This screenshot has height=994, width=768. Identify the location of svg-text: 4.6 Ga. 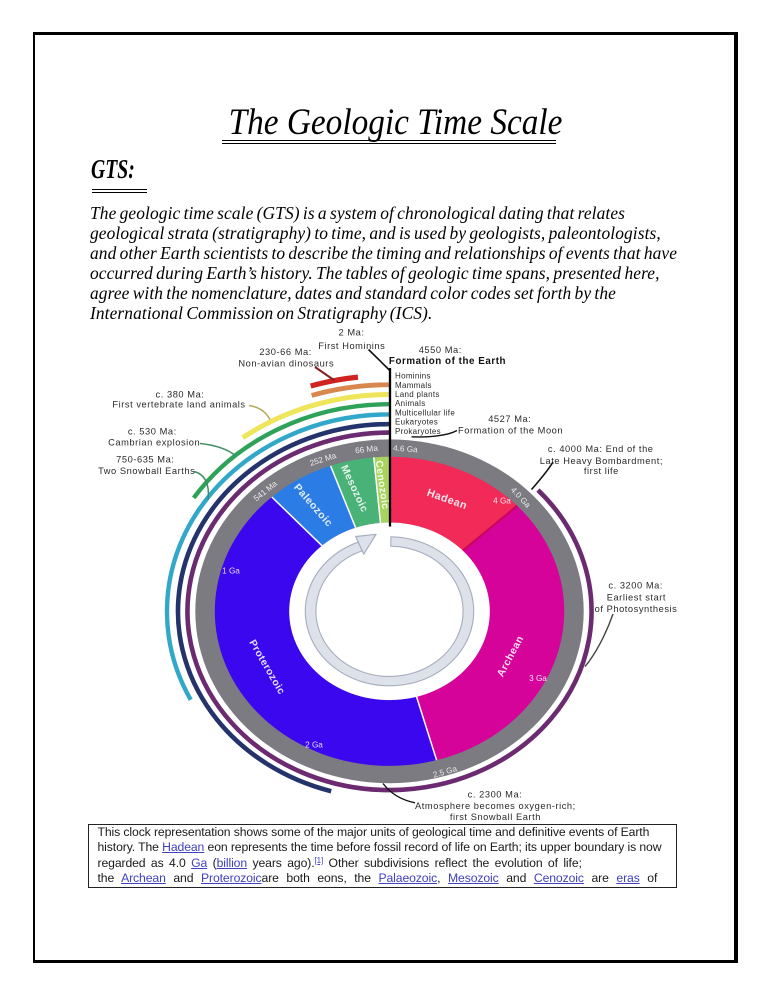
(406, 449).